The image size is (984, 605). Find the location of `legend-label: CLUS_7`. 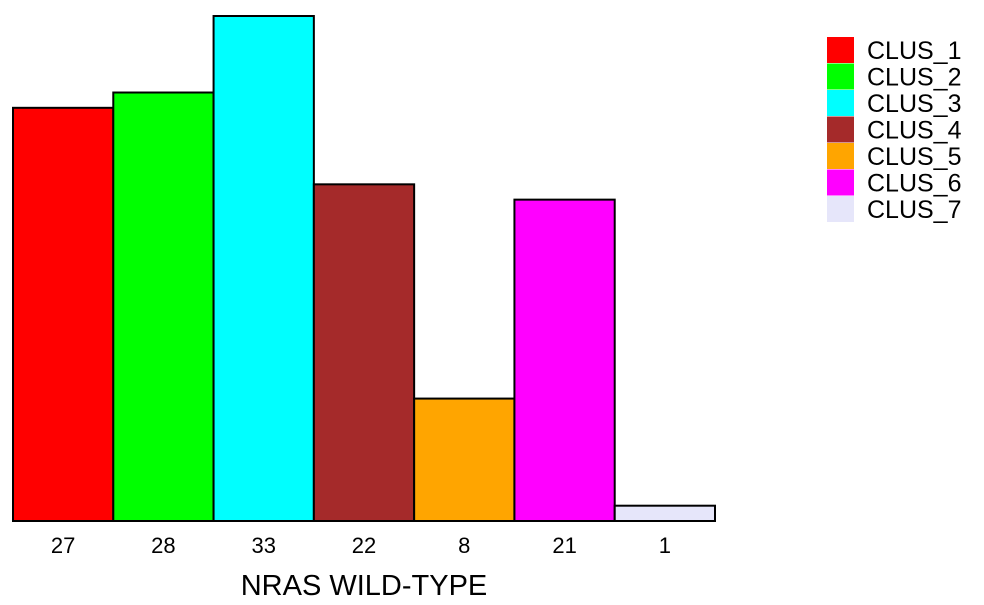

legend-label: CLUS_7 is located at coordinates (914, 210).